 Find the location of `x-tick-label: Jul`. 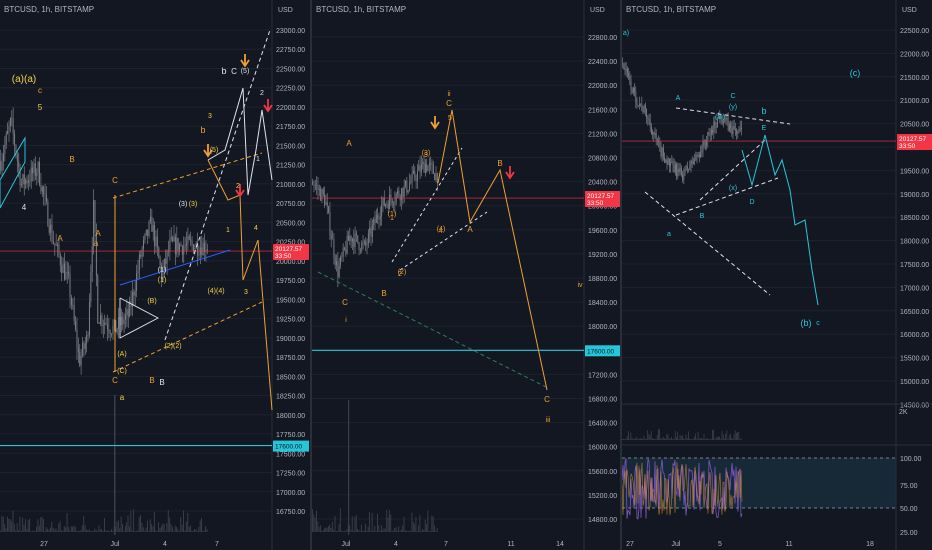

x-tick-label: Jul is located at coordinates (115, 544).